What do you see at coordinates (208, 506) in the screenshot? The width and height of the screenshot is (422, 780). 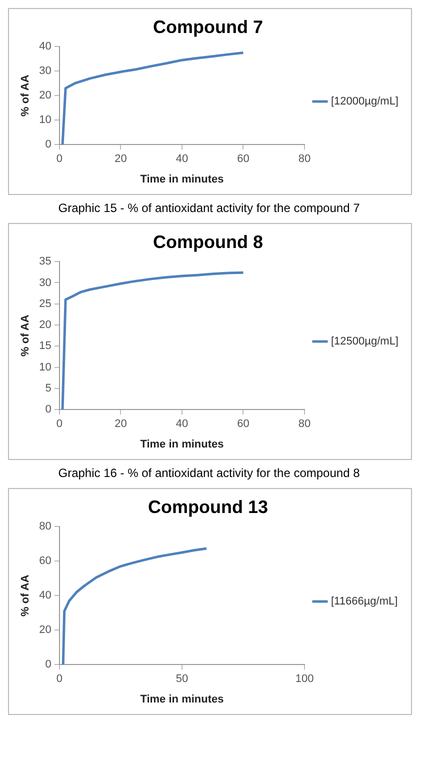 I see `chart-title: Compound 13` at bounding box center [208, 506].